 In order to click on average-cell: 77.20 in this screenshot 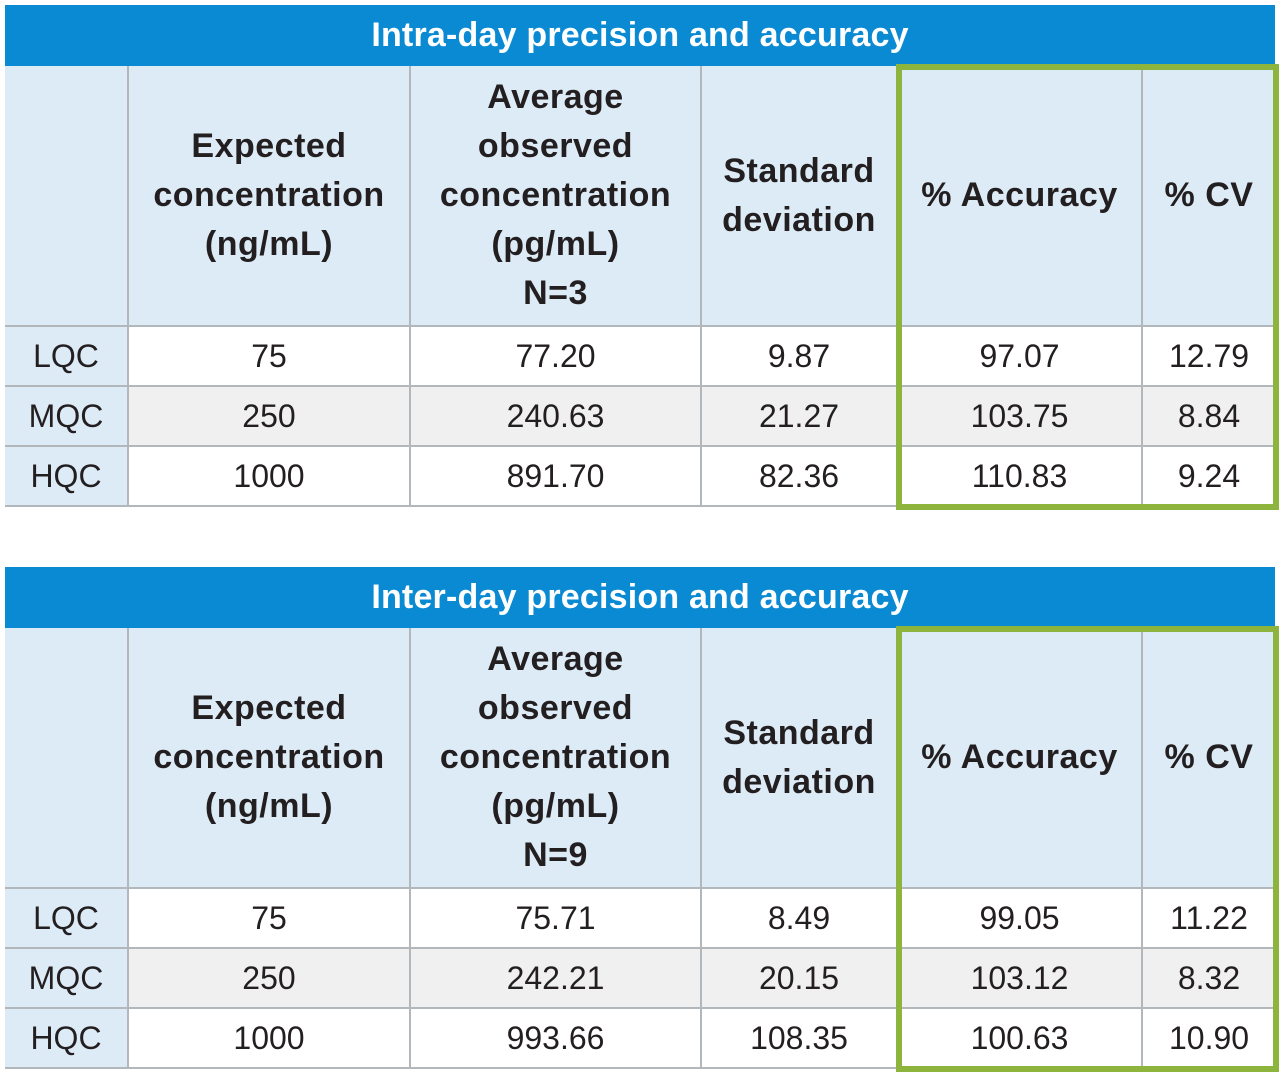, I will do `click(556, 356)`.